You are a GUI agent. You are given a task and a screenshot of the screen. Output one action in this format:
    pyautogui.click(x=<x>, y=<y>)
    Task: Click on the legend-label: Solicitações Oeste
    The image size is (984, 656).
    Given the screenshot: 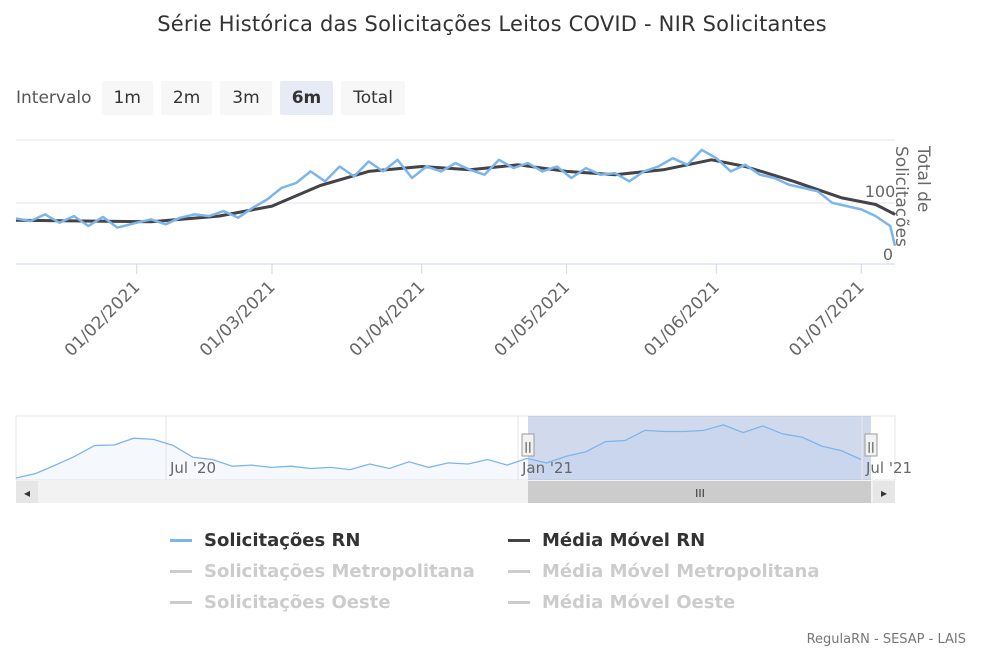 What is the action you would take?
    pyautogui.click(x=297, y=602)
    